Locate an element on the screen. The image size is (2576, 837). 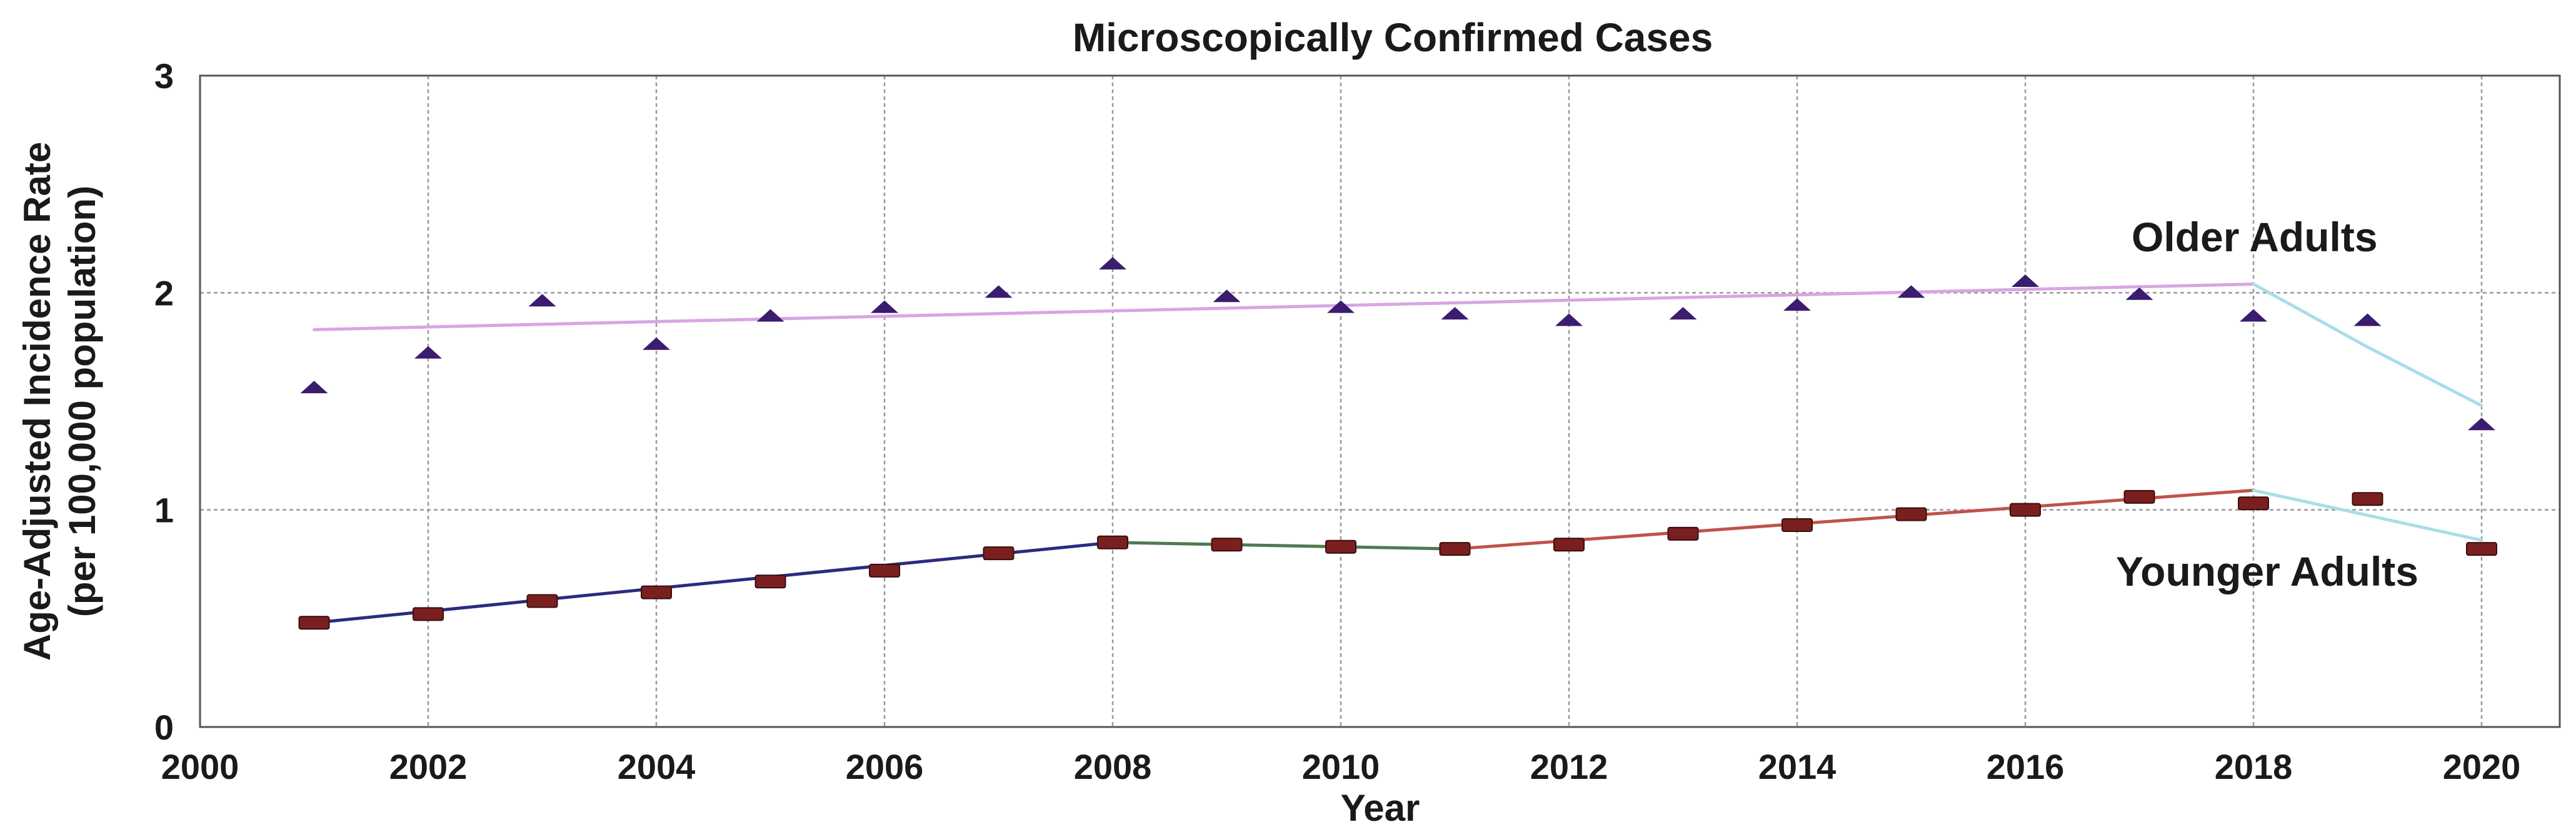
x-tick-label: 2002 is located at coordinates (428, 766).